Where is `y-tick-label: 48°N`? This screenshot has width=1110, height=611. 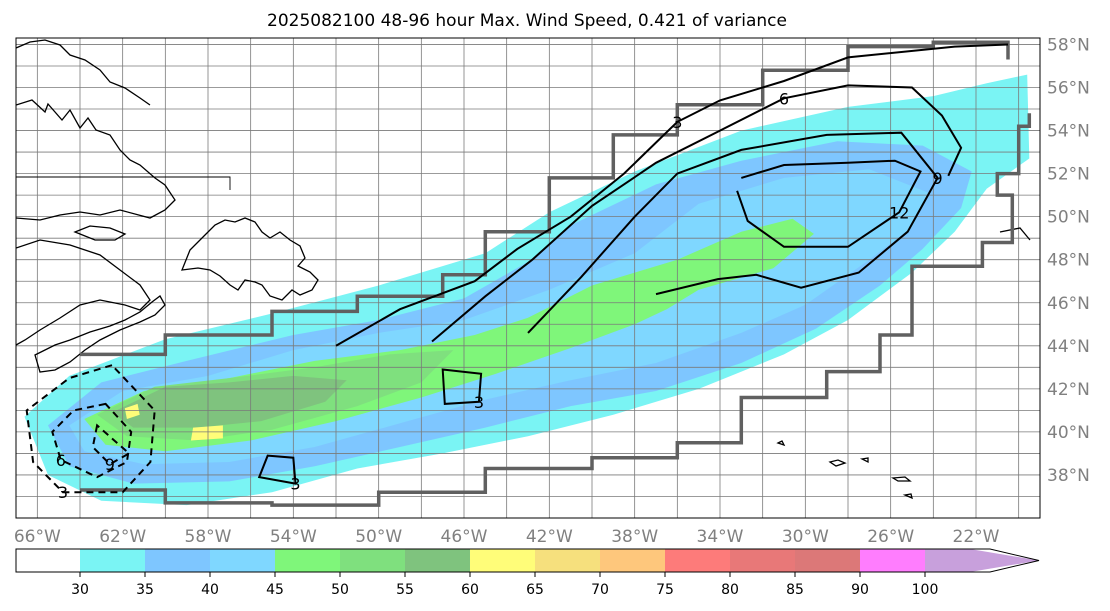
y-tick-label: 48°N is located at coordinates (1068, 261).